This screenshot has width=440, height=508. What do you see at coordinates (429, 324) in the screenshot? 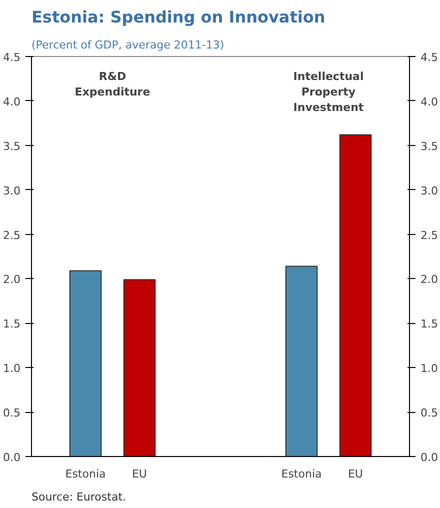
I see `y2-tick-label: 1.5` at bounding box center [429, 324].